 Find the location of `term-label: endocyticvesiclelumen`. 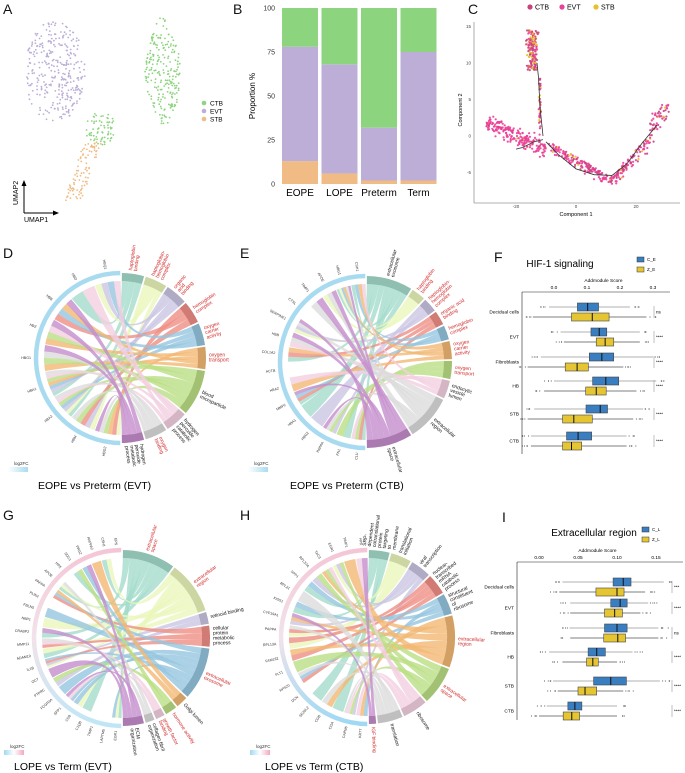

term-label: endocyticvesiclelumen is located at coordinates (461, 394).